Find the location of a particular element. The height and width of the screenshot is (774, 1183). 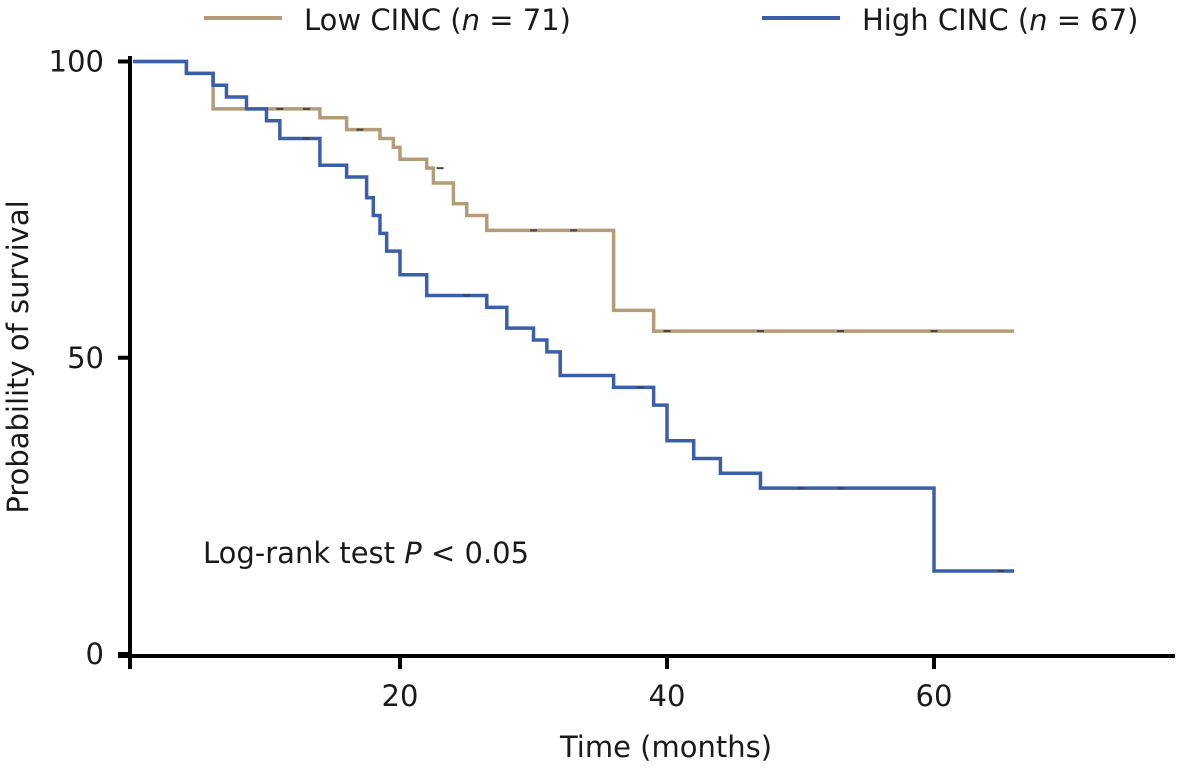

y-axis-title: Probability of survival is located at coordinates (18, 356).